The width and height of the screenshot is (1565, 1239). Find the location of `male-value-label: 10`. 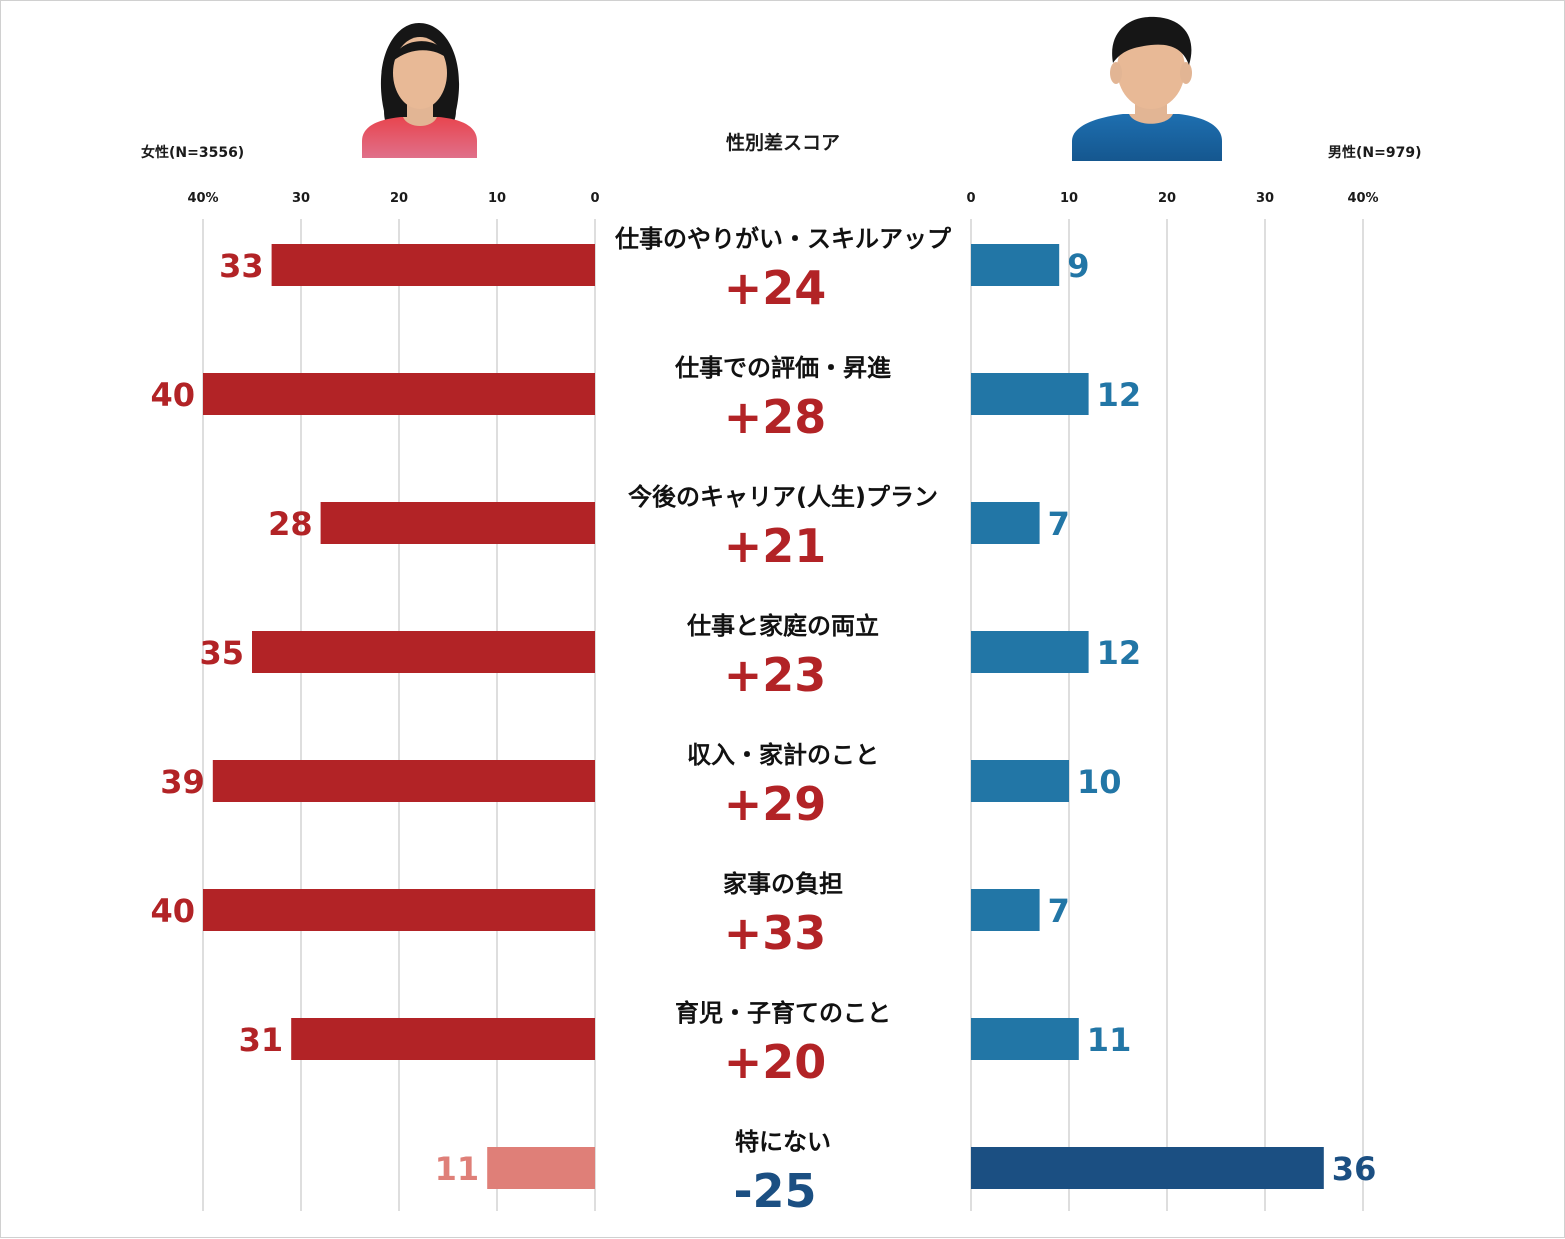

male-value-label: 10 is located at coordinates (1099, 782).